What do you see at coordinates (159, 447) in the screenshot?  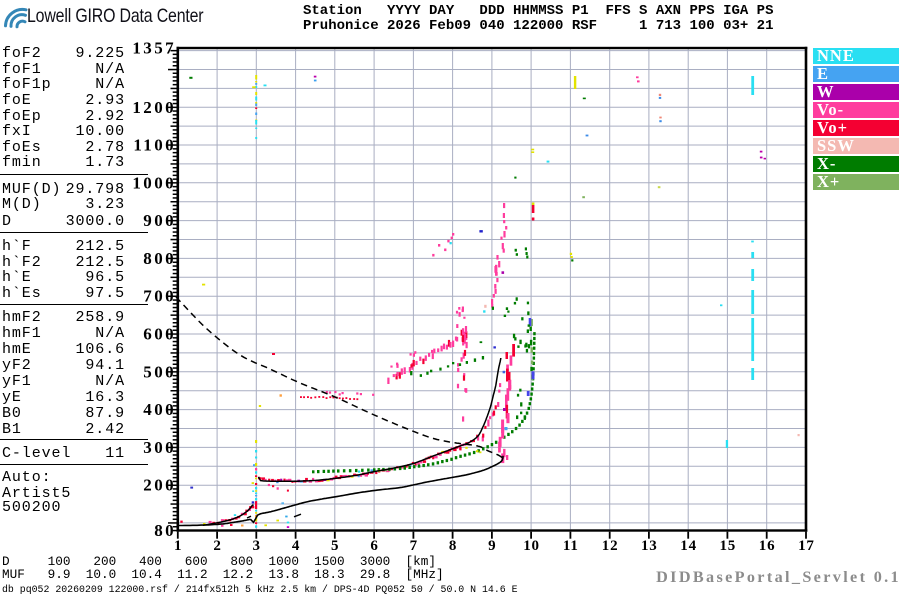 I see `svg-text: 300` at bounding box center [159, 447].